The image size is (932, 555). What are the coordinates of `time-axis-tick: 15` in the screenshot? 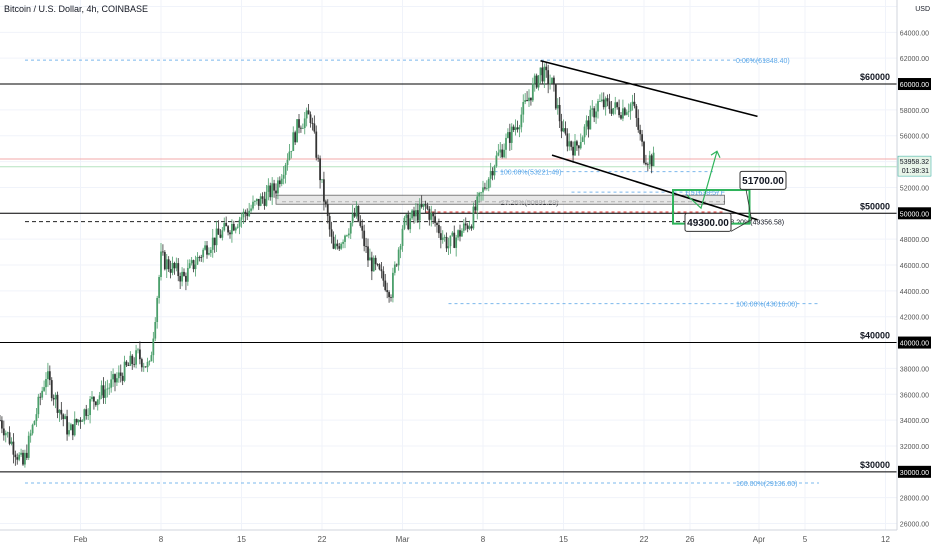 It's located at (563, 539).